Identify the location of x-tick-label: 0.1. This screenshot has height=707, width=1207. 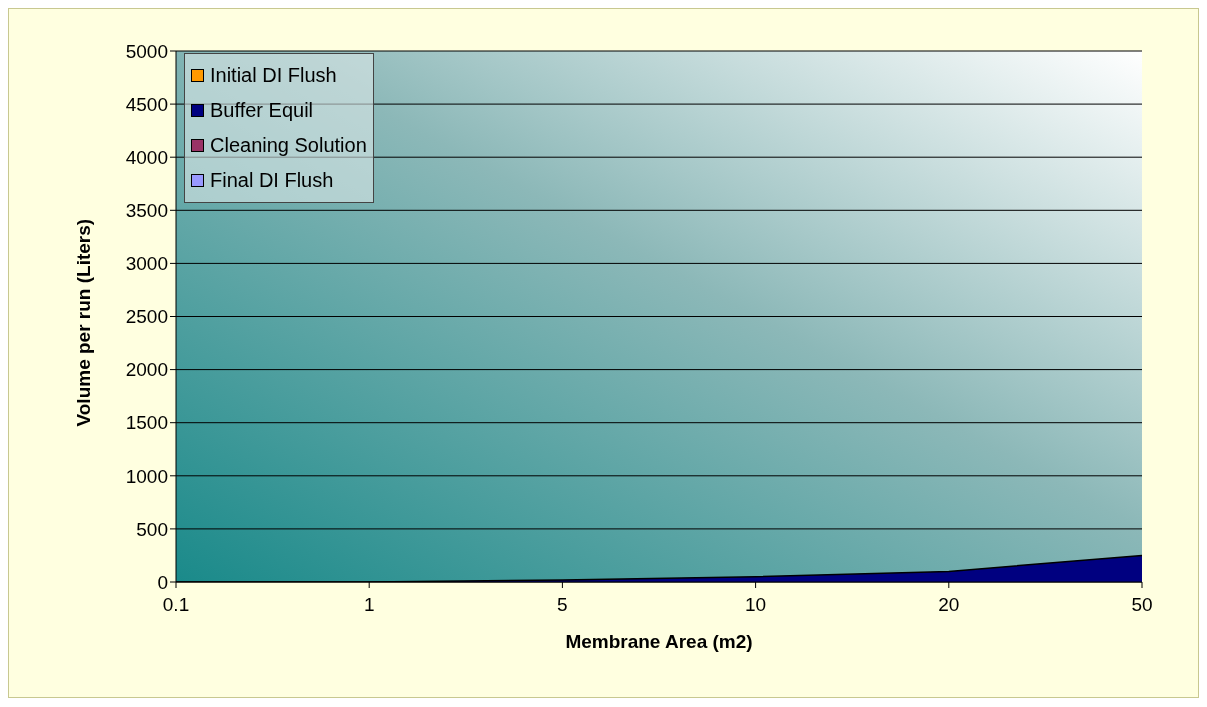
(176, 605).